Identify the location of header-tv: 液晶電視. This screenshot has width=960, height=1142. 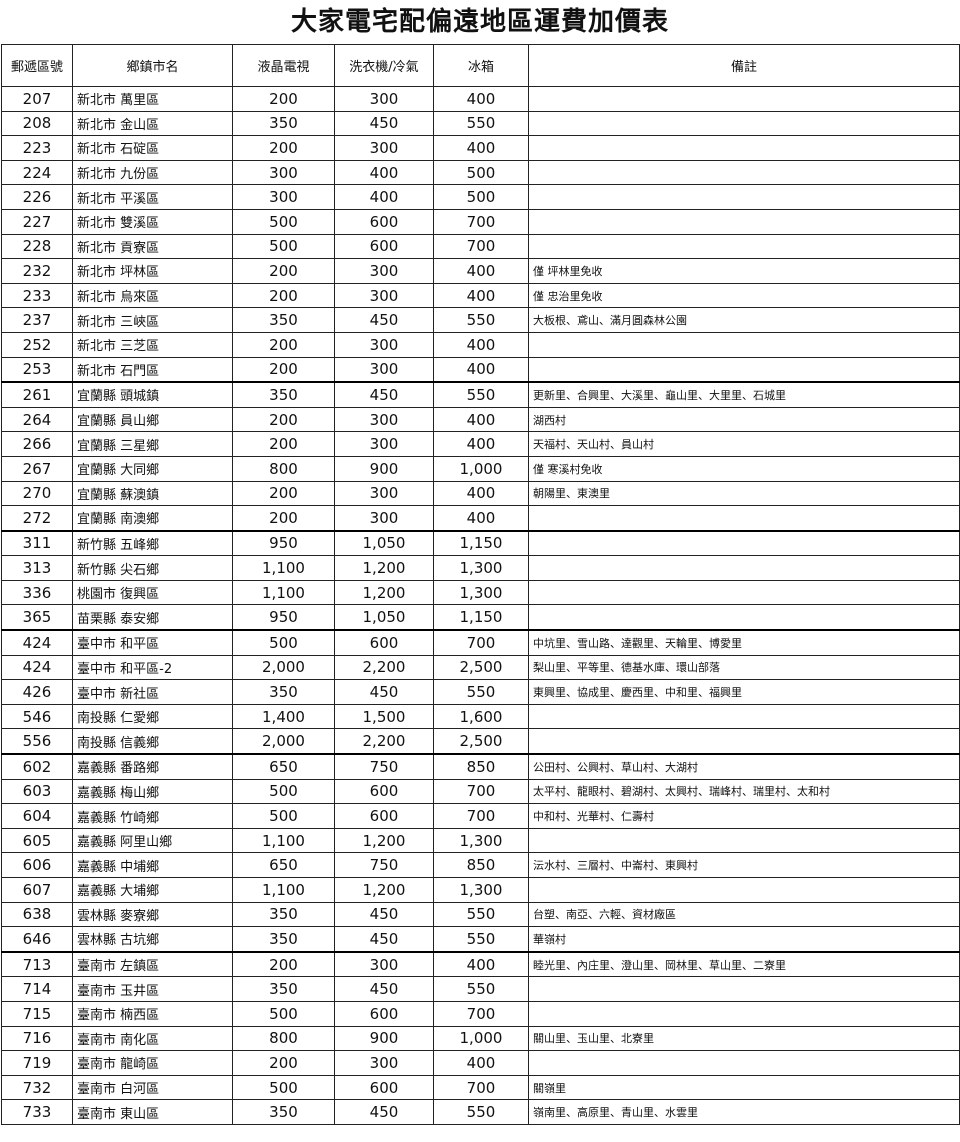
(283, 65).